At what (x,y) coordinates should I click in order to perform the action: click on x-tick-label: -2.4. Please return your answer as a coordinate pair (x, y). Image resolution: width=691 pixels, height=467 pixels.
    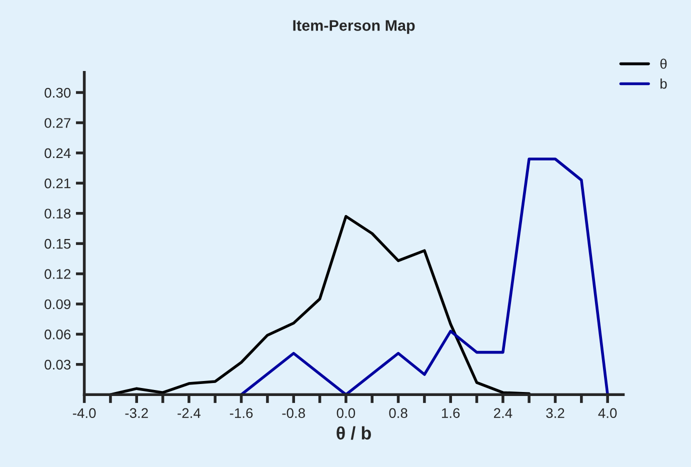
    Looking at the image, I should click on (189, 413).